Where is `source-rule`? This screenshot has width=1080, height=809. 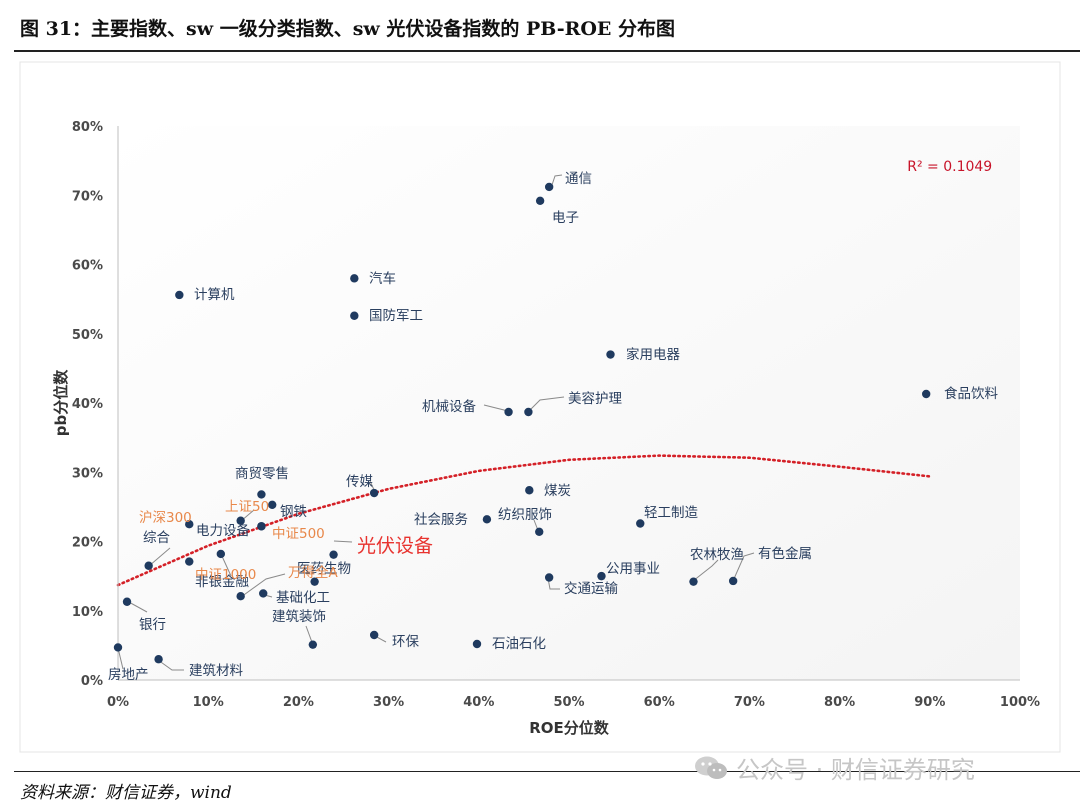
source-rule is located at coordinates (547, 771).